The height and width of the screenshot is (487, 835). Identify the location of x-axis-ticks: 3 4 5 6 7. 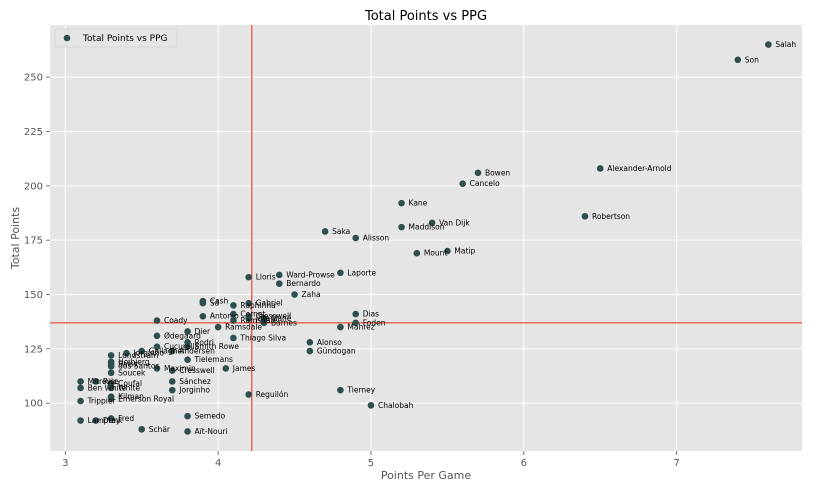
(371, 460).